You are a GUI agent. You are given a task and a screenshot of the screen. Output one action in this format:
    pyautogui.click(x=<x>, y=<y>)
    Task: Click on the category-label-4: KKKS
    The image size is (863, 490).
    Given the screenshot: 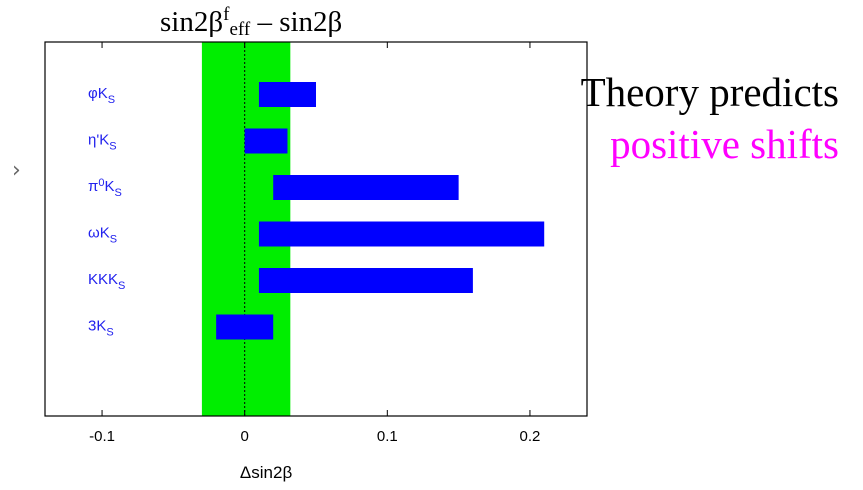 What is the action you would take?
    pyautogui.click(x=106, y=281)
    